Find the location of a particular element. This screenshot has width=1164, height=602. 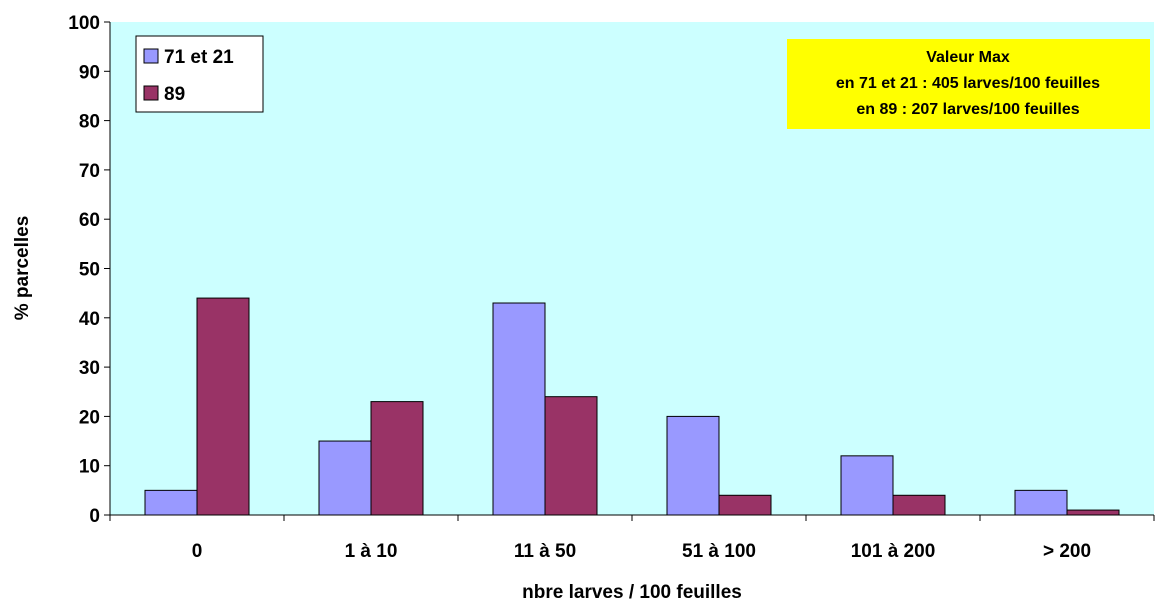

legend-label-89: 89 is located at coordinates (174, 94).